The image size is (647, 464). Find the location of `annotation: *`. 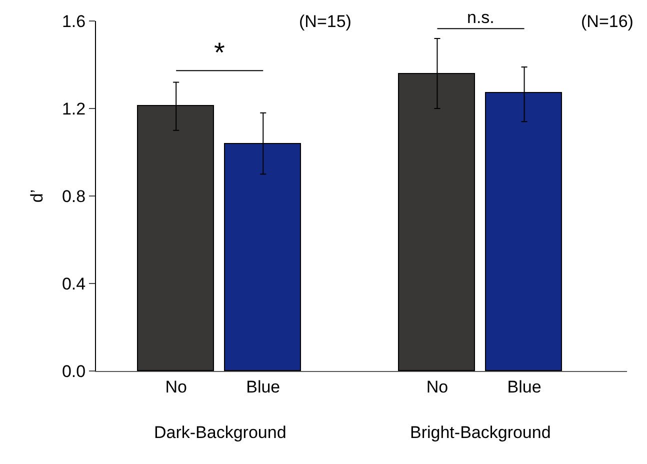

annotation: * is located at coordinates (219, 52).